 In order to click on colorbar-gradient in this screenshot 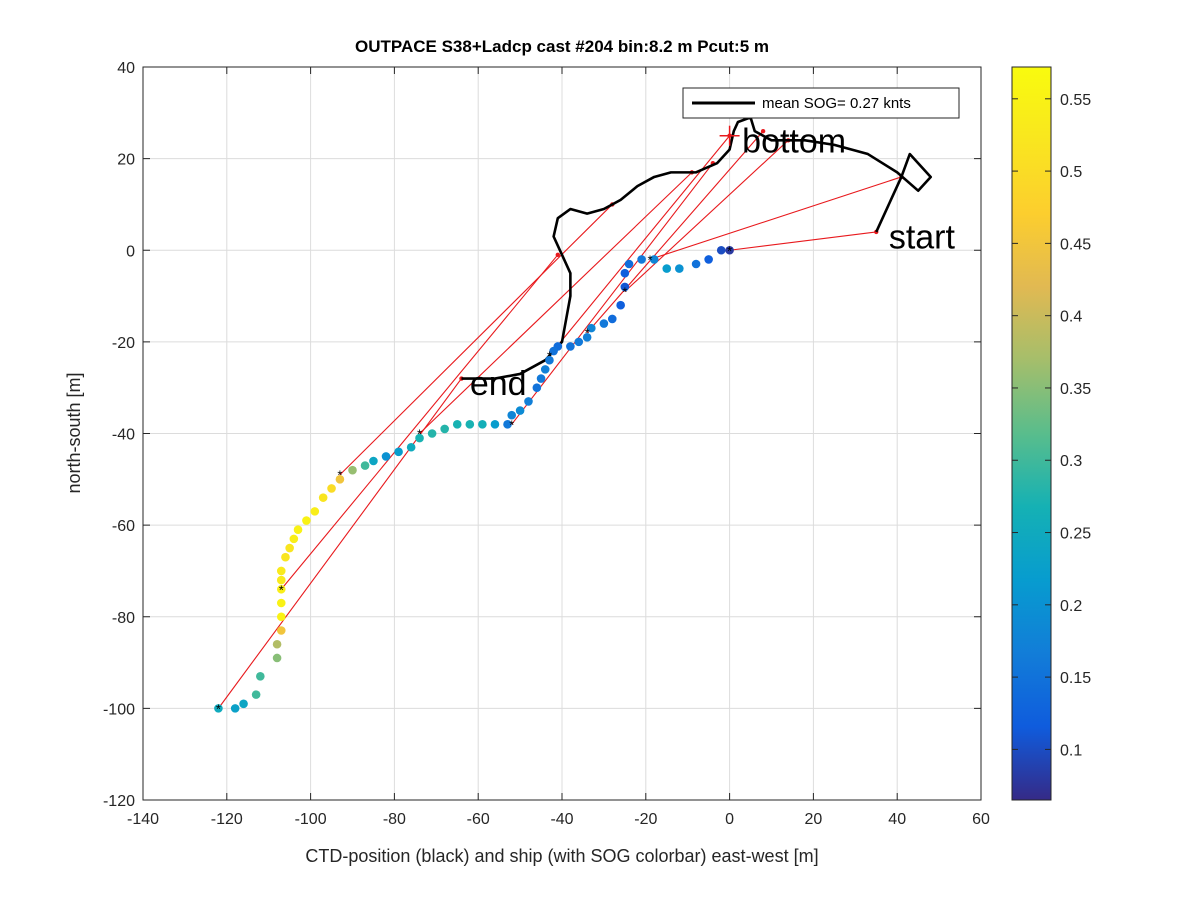, I will do `click(1031, 433)`.